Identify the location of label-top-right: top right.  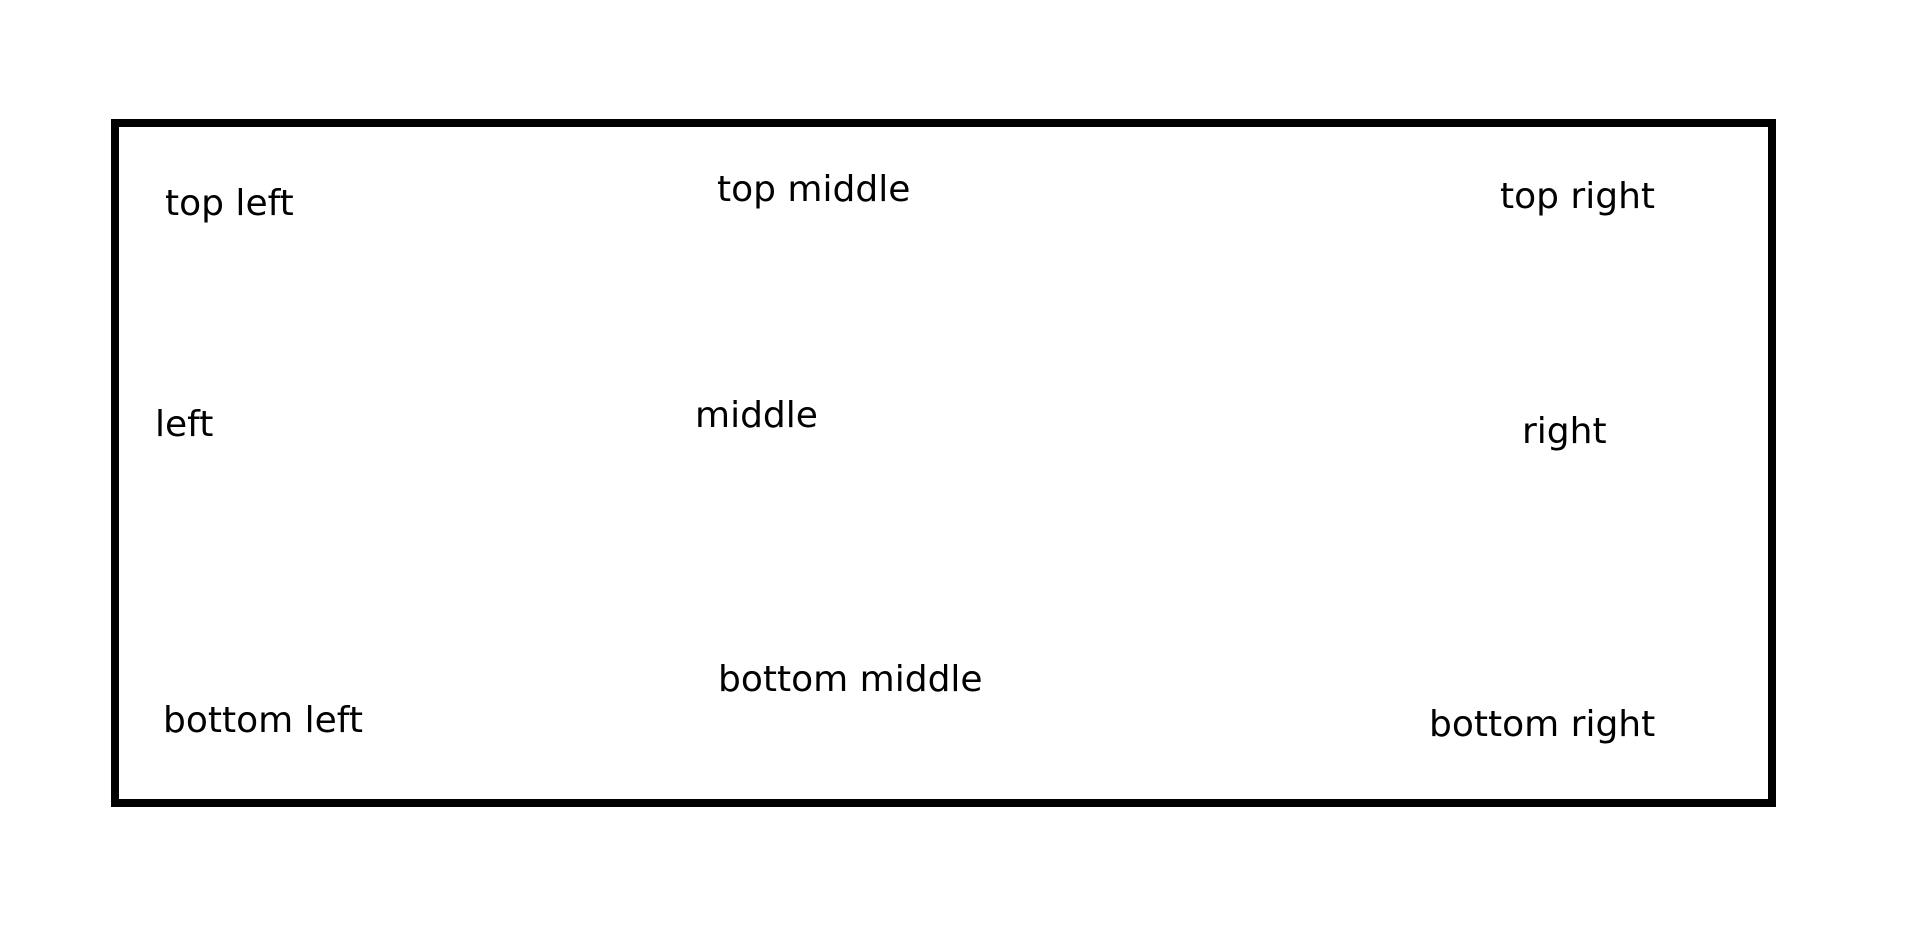
(1578, 196).